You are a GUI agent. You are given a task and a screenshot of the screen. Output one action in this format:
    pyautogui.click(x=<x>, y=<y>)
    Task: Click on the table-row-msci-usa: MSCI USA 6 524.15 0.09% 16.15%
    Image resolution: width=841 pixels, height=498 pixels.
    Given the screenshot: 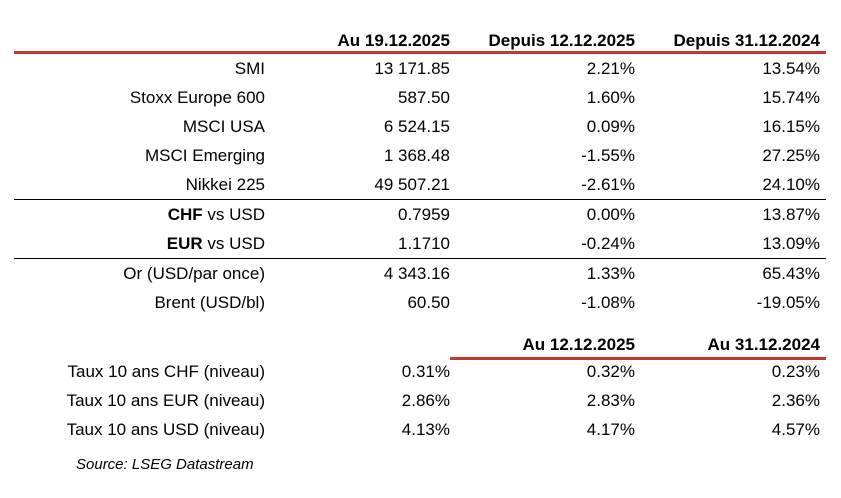 What is the action you would take?
    pyautogui.click(x=420, y=126)
    